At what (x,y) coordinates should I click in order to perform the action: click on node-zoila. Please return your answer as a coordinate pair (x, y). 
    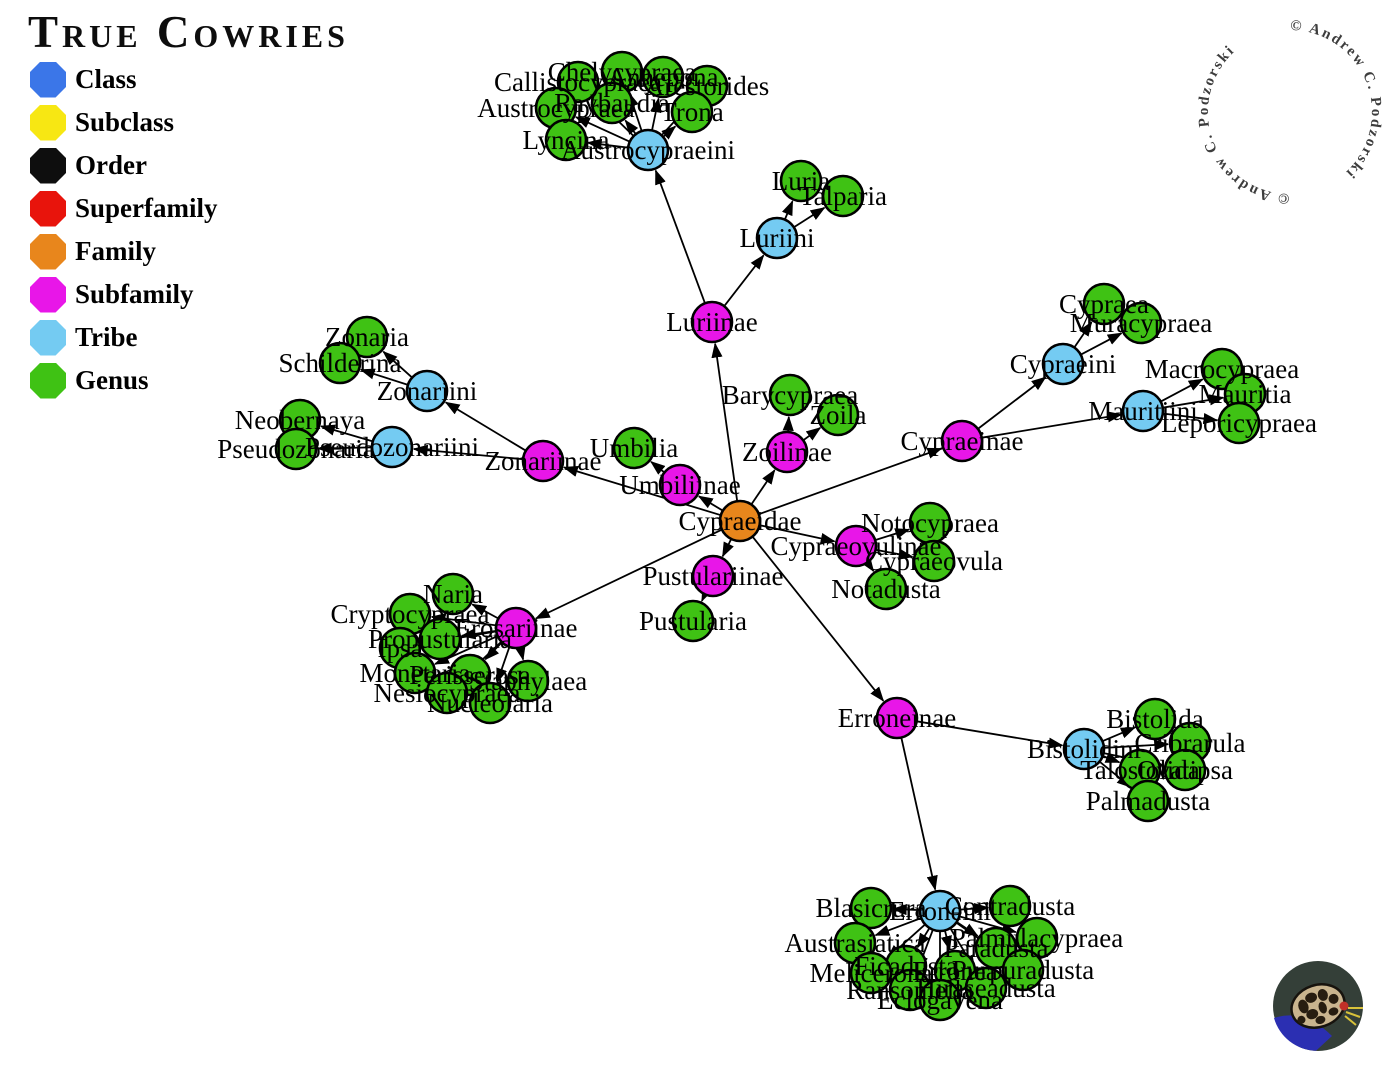
    Looking at the image, I should click on (838, 415).